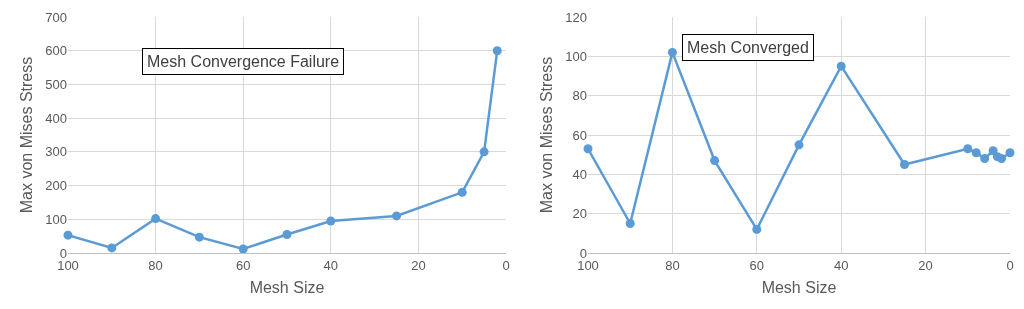 The height and width of the screenshot is (309, 1024). I want to click on y-tick-label: 20, so click(579, 214).